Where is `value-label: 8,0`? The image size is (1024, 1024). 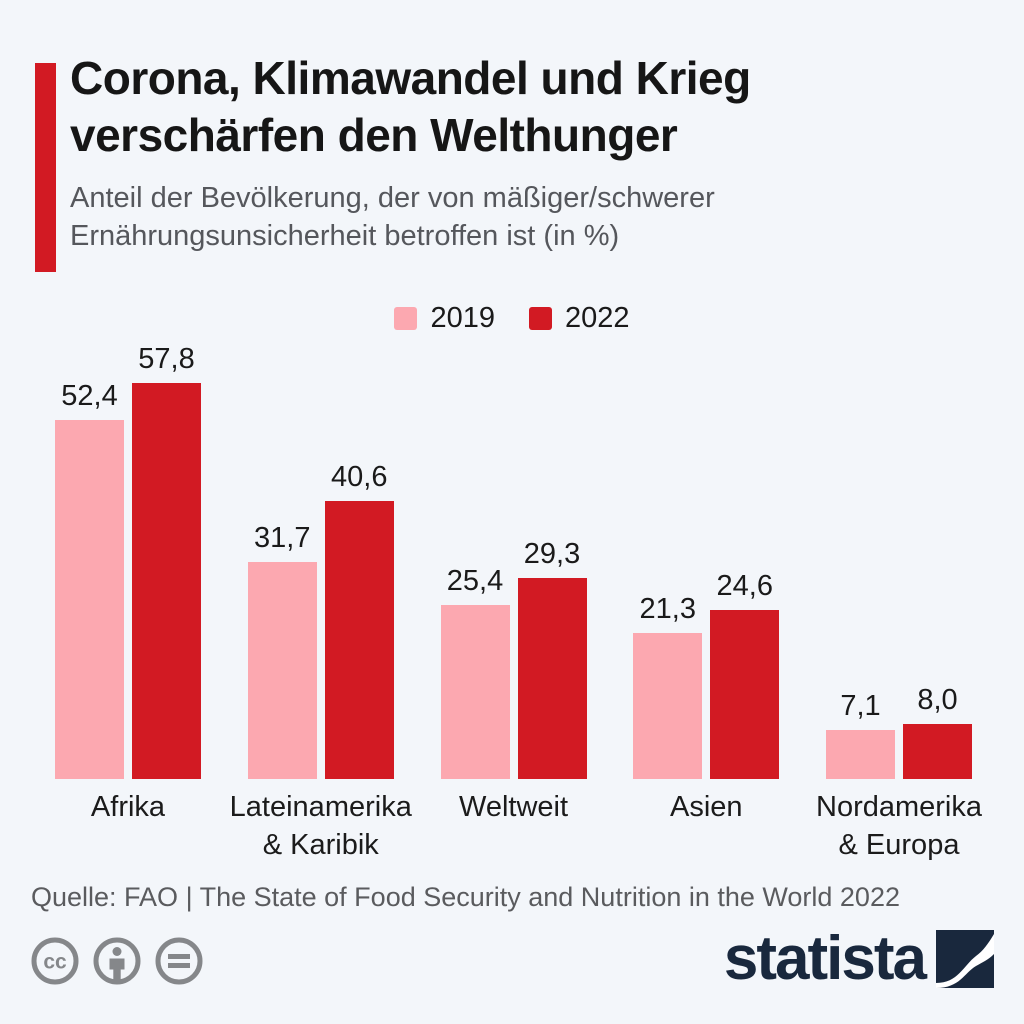 value-label: 8,0 is located at coordinates (937, 700).